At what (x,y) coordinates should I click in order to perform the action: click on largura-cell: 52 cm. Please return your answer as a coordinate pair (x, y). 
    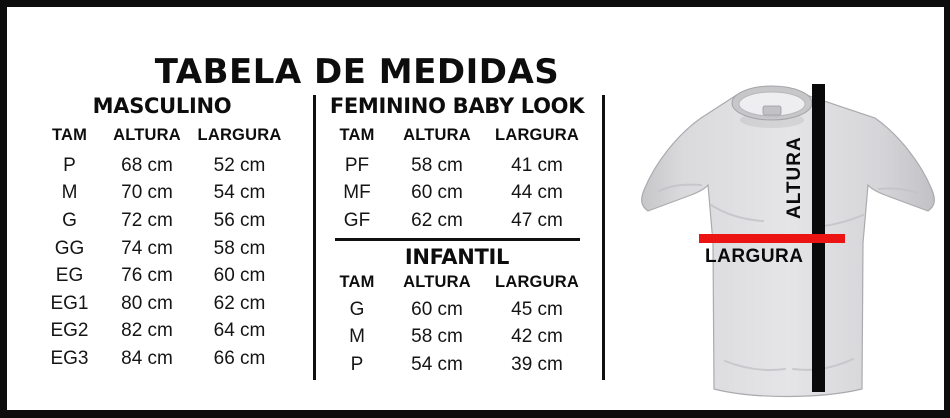
    Looking at the image, I should click on (239, 165).